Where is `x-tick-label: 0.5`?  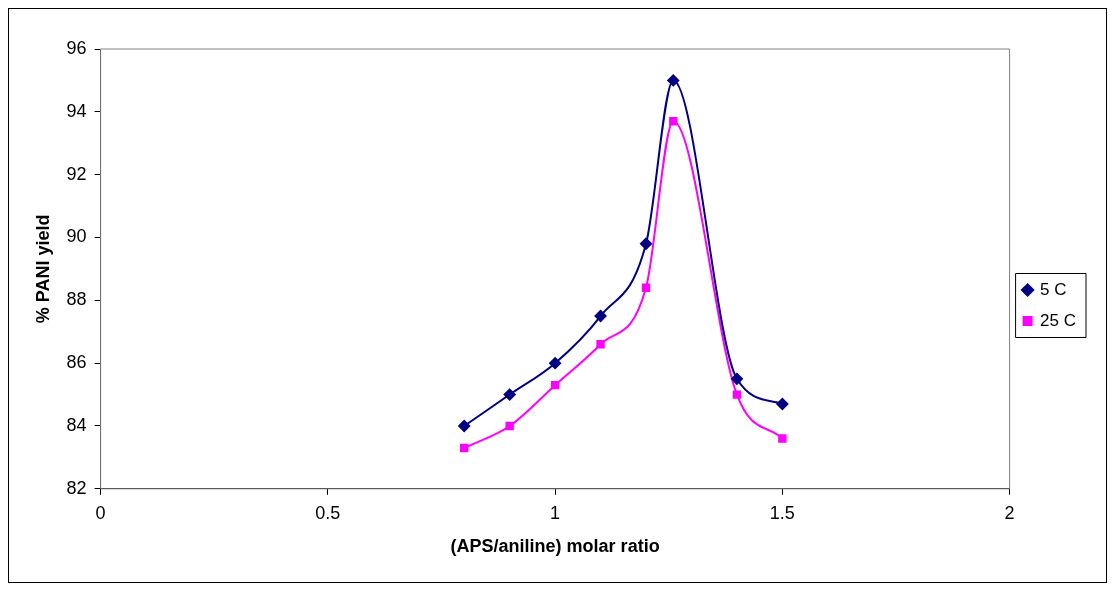
x-tick-label: 0.5 is located at coordinates (328, 512).